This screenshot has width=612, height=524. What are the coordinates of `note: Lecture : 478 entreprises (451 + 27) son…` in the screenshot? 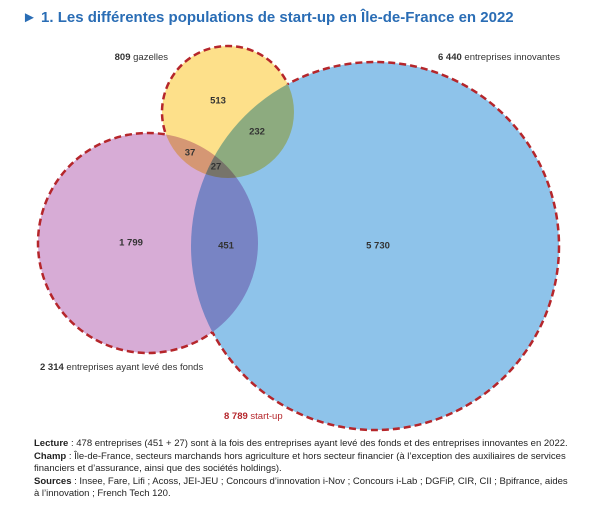 It's located at (304, 444).